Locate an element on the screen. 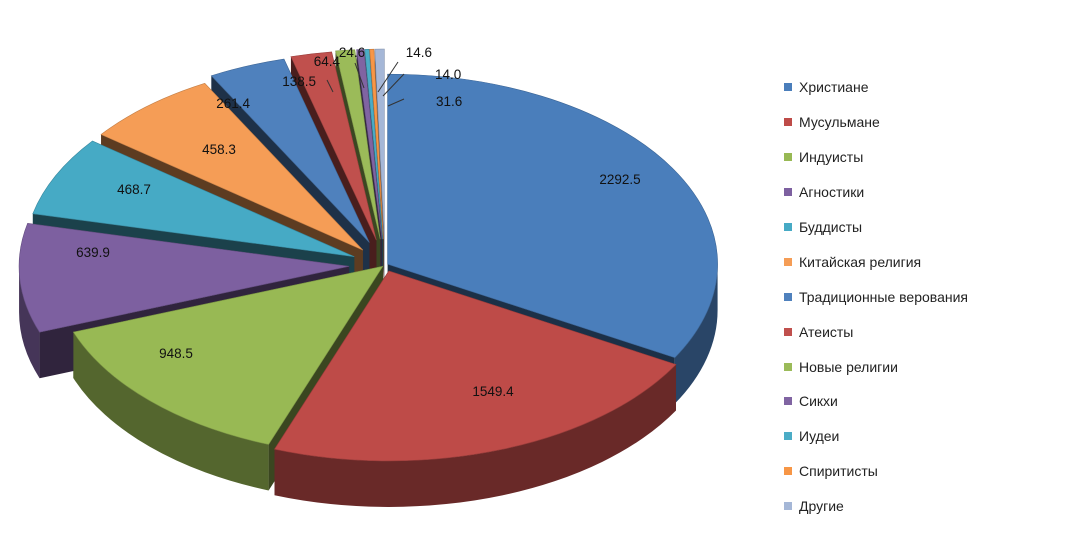 The width and height of the screenshot is (1080, 560). legend-item-11: Спиритисты is located at coordinates (876, 471).